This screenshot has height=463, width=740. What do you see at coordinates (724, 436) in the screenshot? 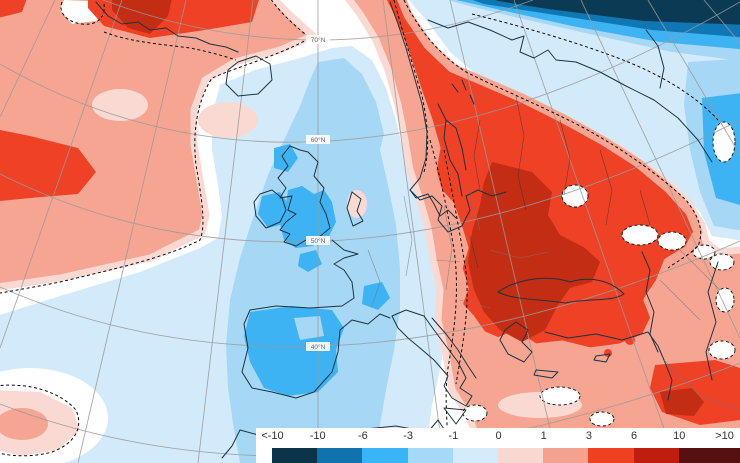
I see `legend-tick-label: >10` at bounding box center [724, 436].